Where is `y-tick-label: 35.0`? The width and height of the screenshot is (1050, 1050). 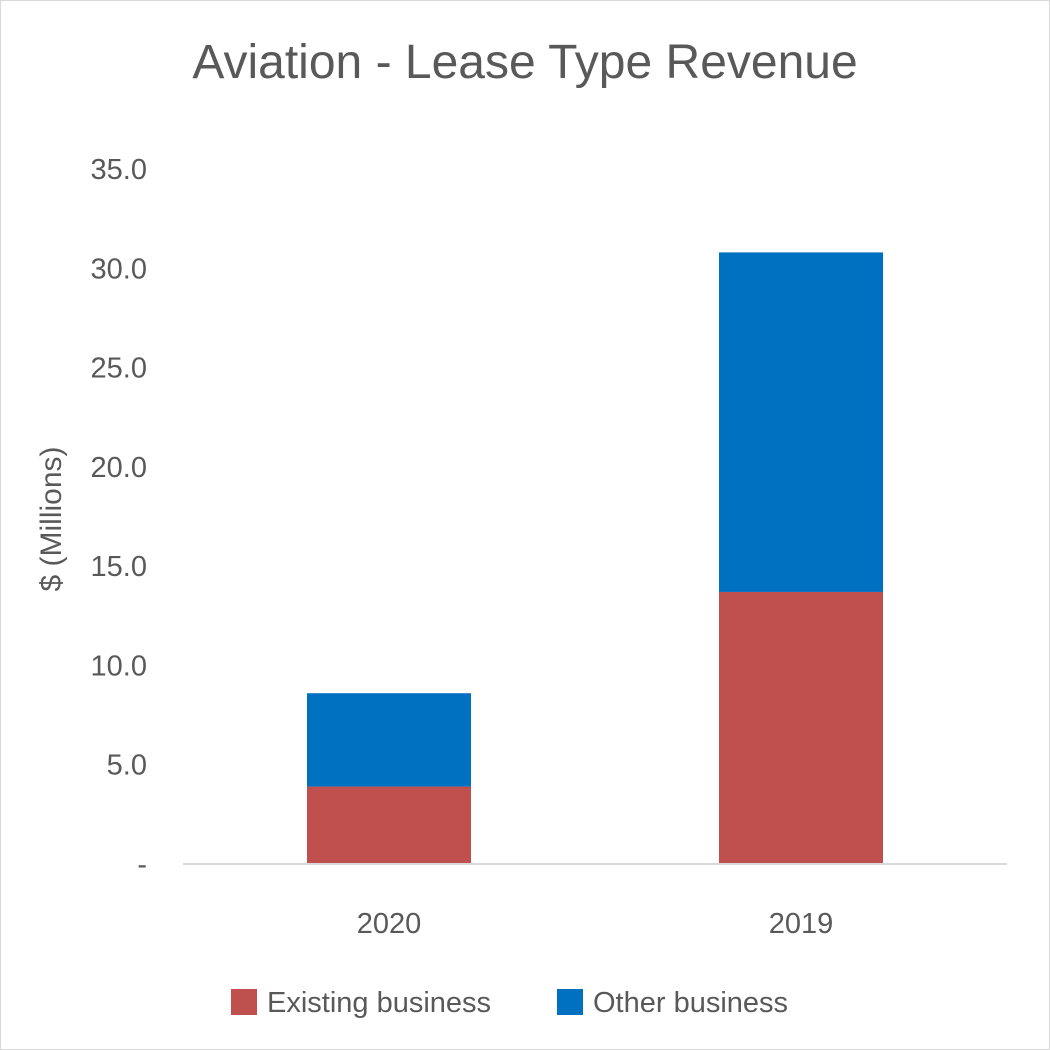
y-tick-label: 35.0 is located at coordinates (119, 170).